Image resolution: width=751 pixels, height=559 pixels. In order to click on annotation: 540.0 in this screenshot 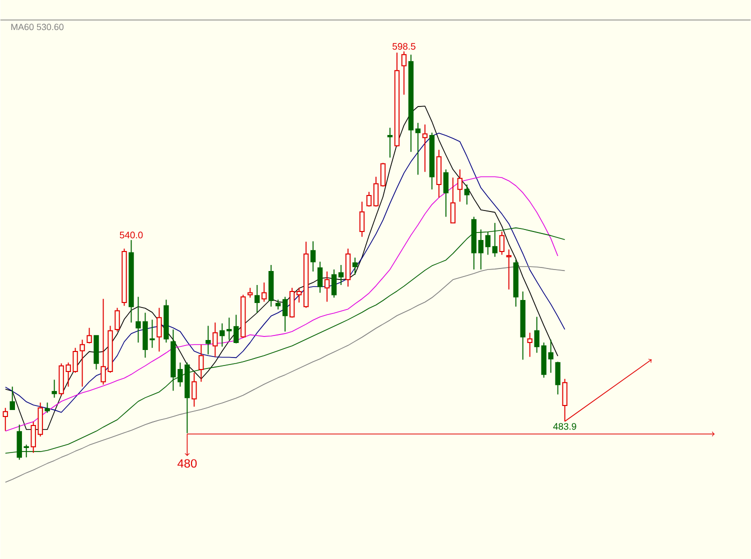, I will do `click(131, 234)`.